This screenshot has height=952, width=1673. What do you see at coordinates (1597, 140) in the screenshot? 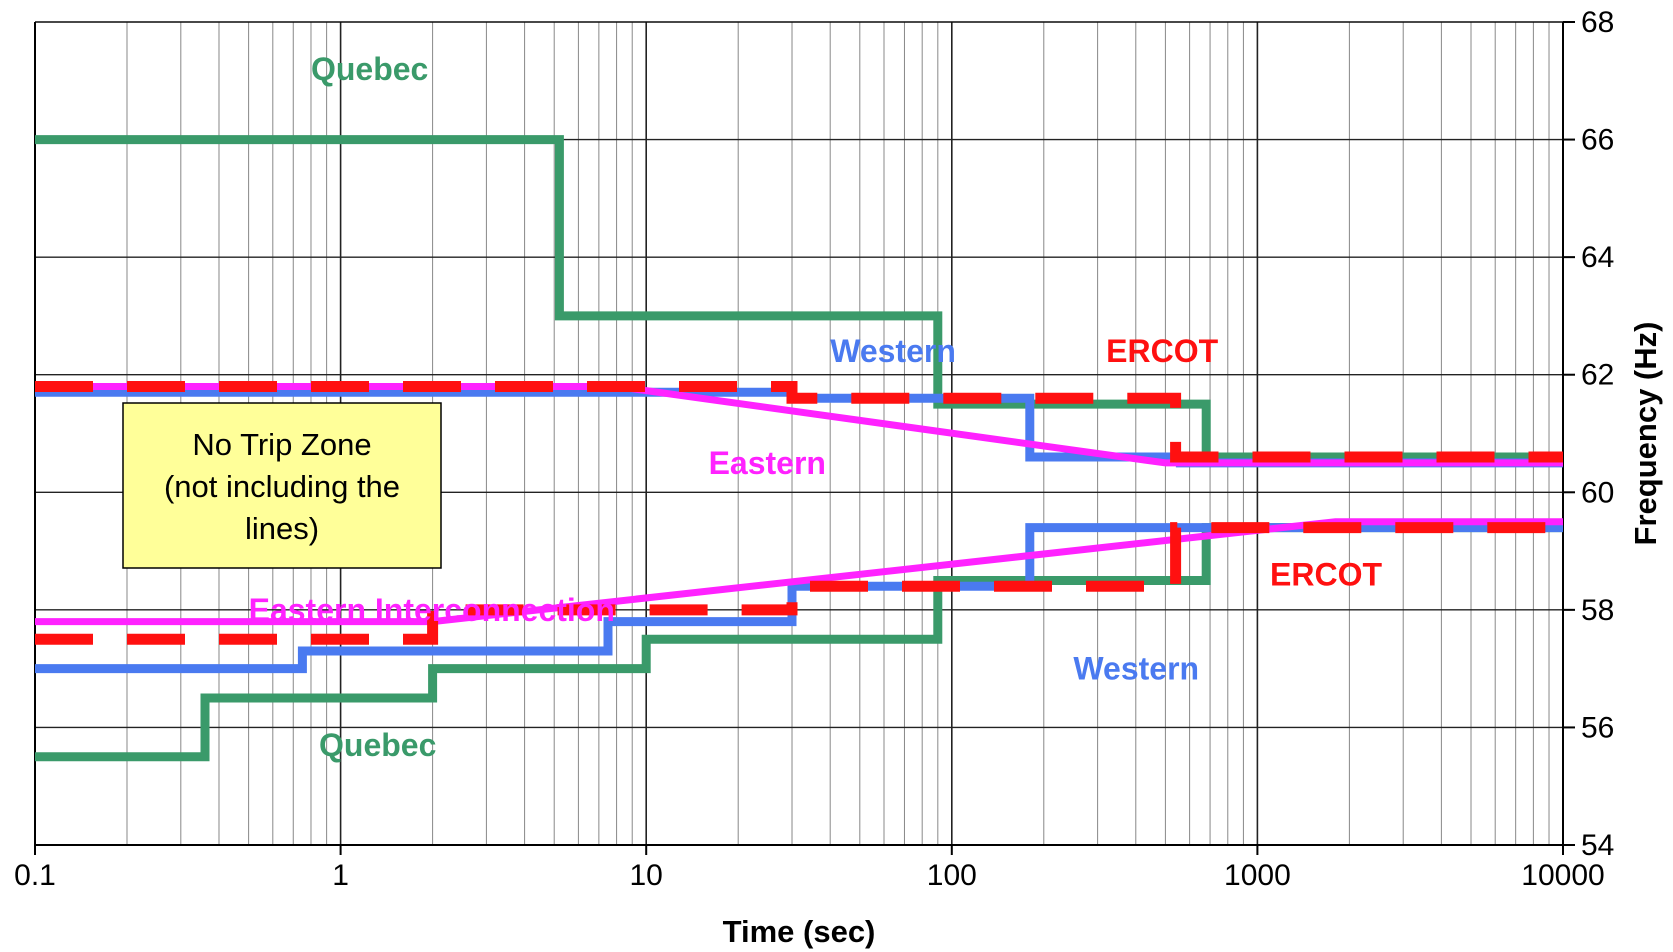
I see `y-tick-label: 66` at bounding box center [1597, 140].